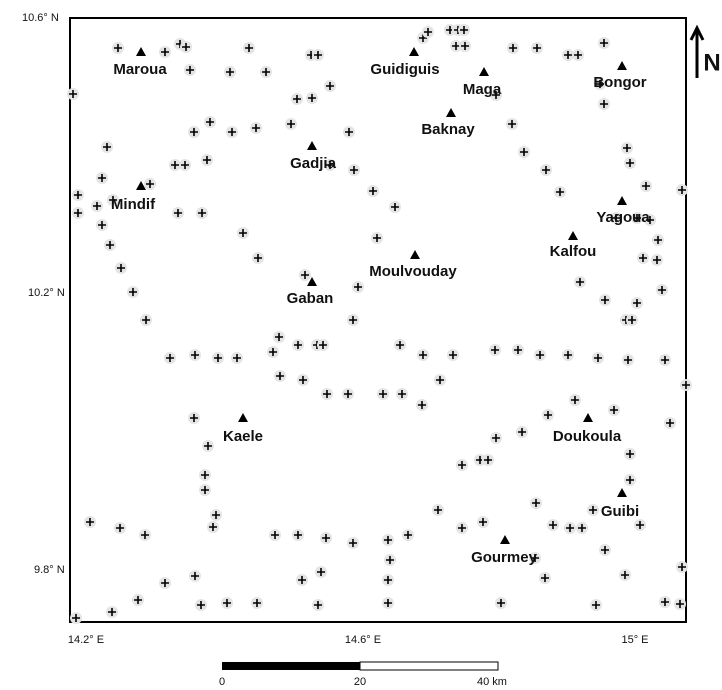 This screenshot has height=690, width=722. I want to click on town-label: Gourmey, so click(504, 557).